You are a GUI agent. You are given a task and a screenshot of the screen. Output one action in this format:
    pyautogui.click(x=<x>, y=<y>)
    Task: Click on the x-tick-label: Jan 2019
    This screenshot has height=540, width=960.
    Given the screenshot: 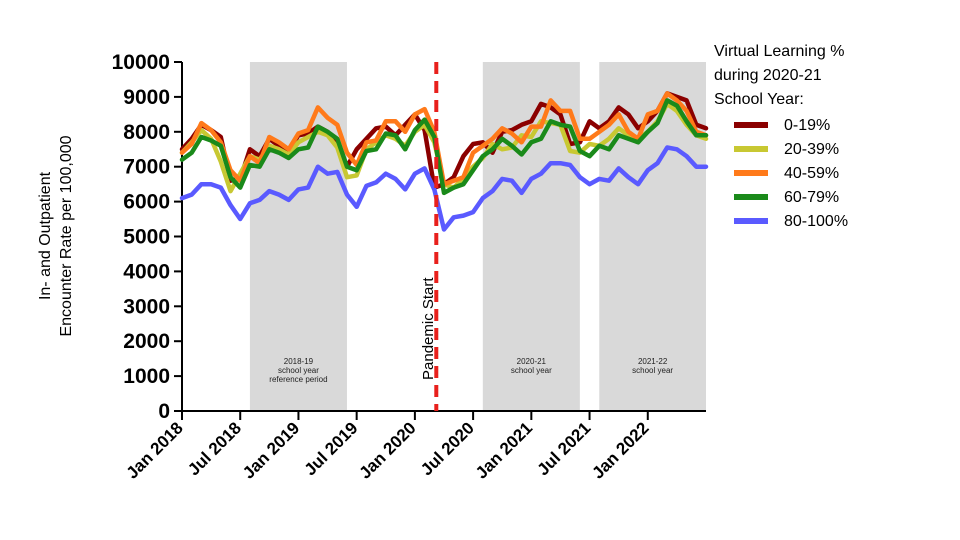 What is the action you would take?
    pyautogui.click(x=271, y=450)
    